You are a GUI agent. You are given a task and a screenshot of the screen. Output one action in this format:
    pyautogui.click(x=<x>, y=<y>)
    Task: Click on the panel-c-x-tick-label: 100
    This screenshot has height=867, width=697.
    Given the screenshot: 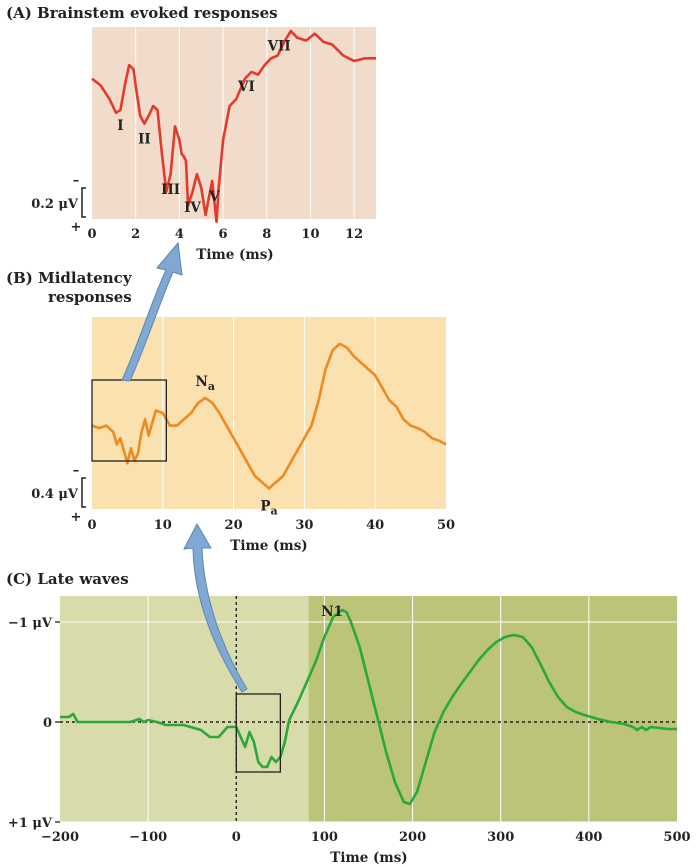 What is the action you would take?
    pyautogui.click(x=324, y=837)
    